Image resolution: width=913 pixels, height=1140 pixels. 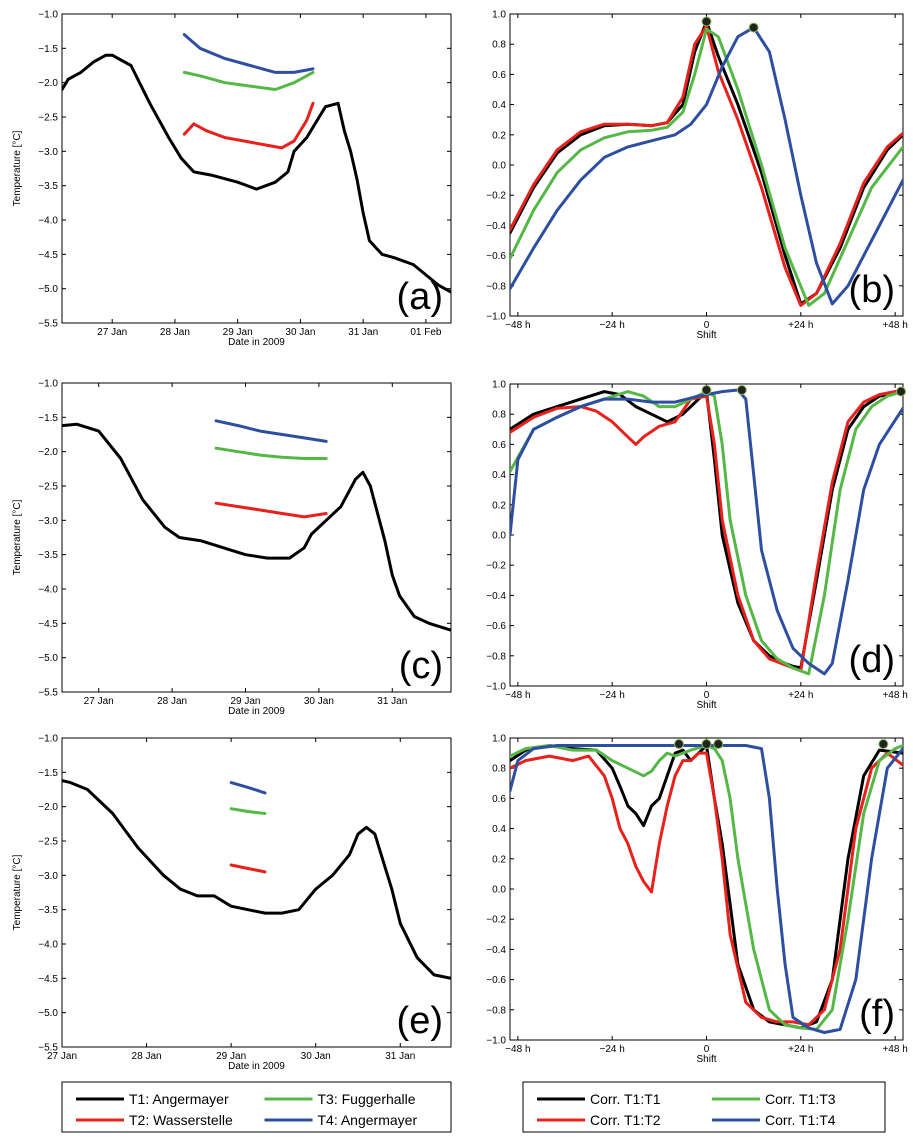 I want to click on legend-entry: T3: Fuggerhalle, so click(x=367, y=1099).